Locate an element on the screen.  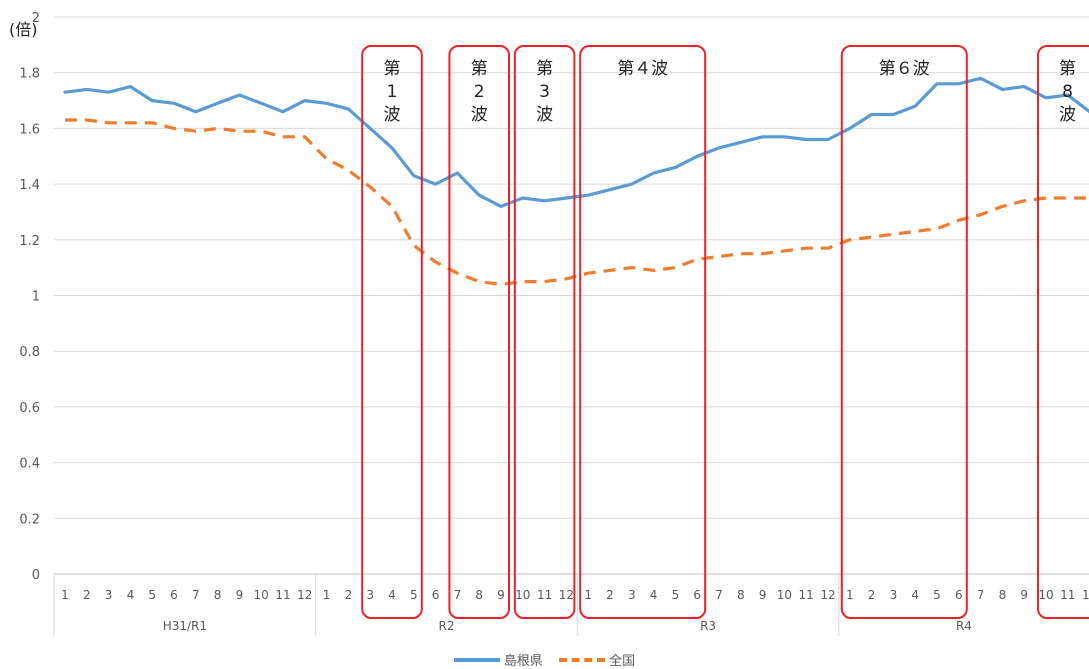
y-tick-label: 0.8 is located at coordinates (29, 352).